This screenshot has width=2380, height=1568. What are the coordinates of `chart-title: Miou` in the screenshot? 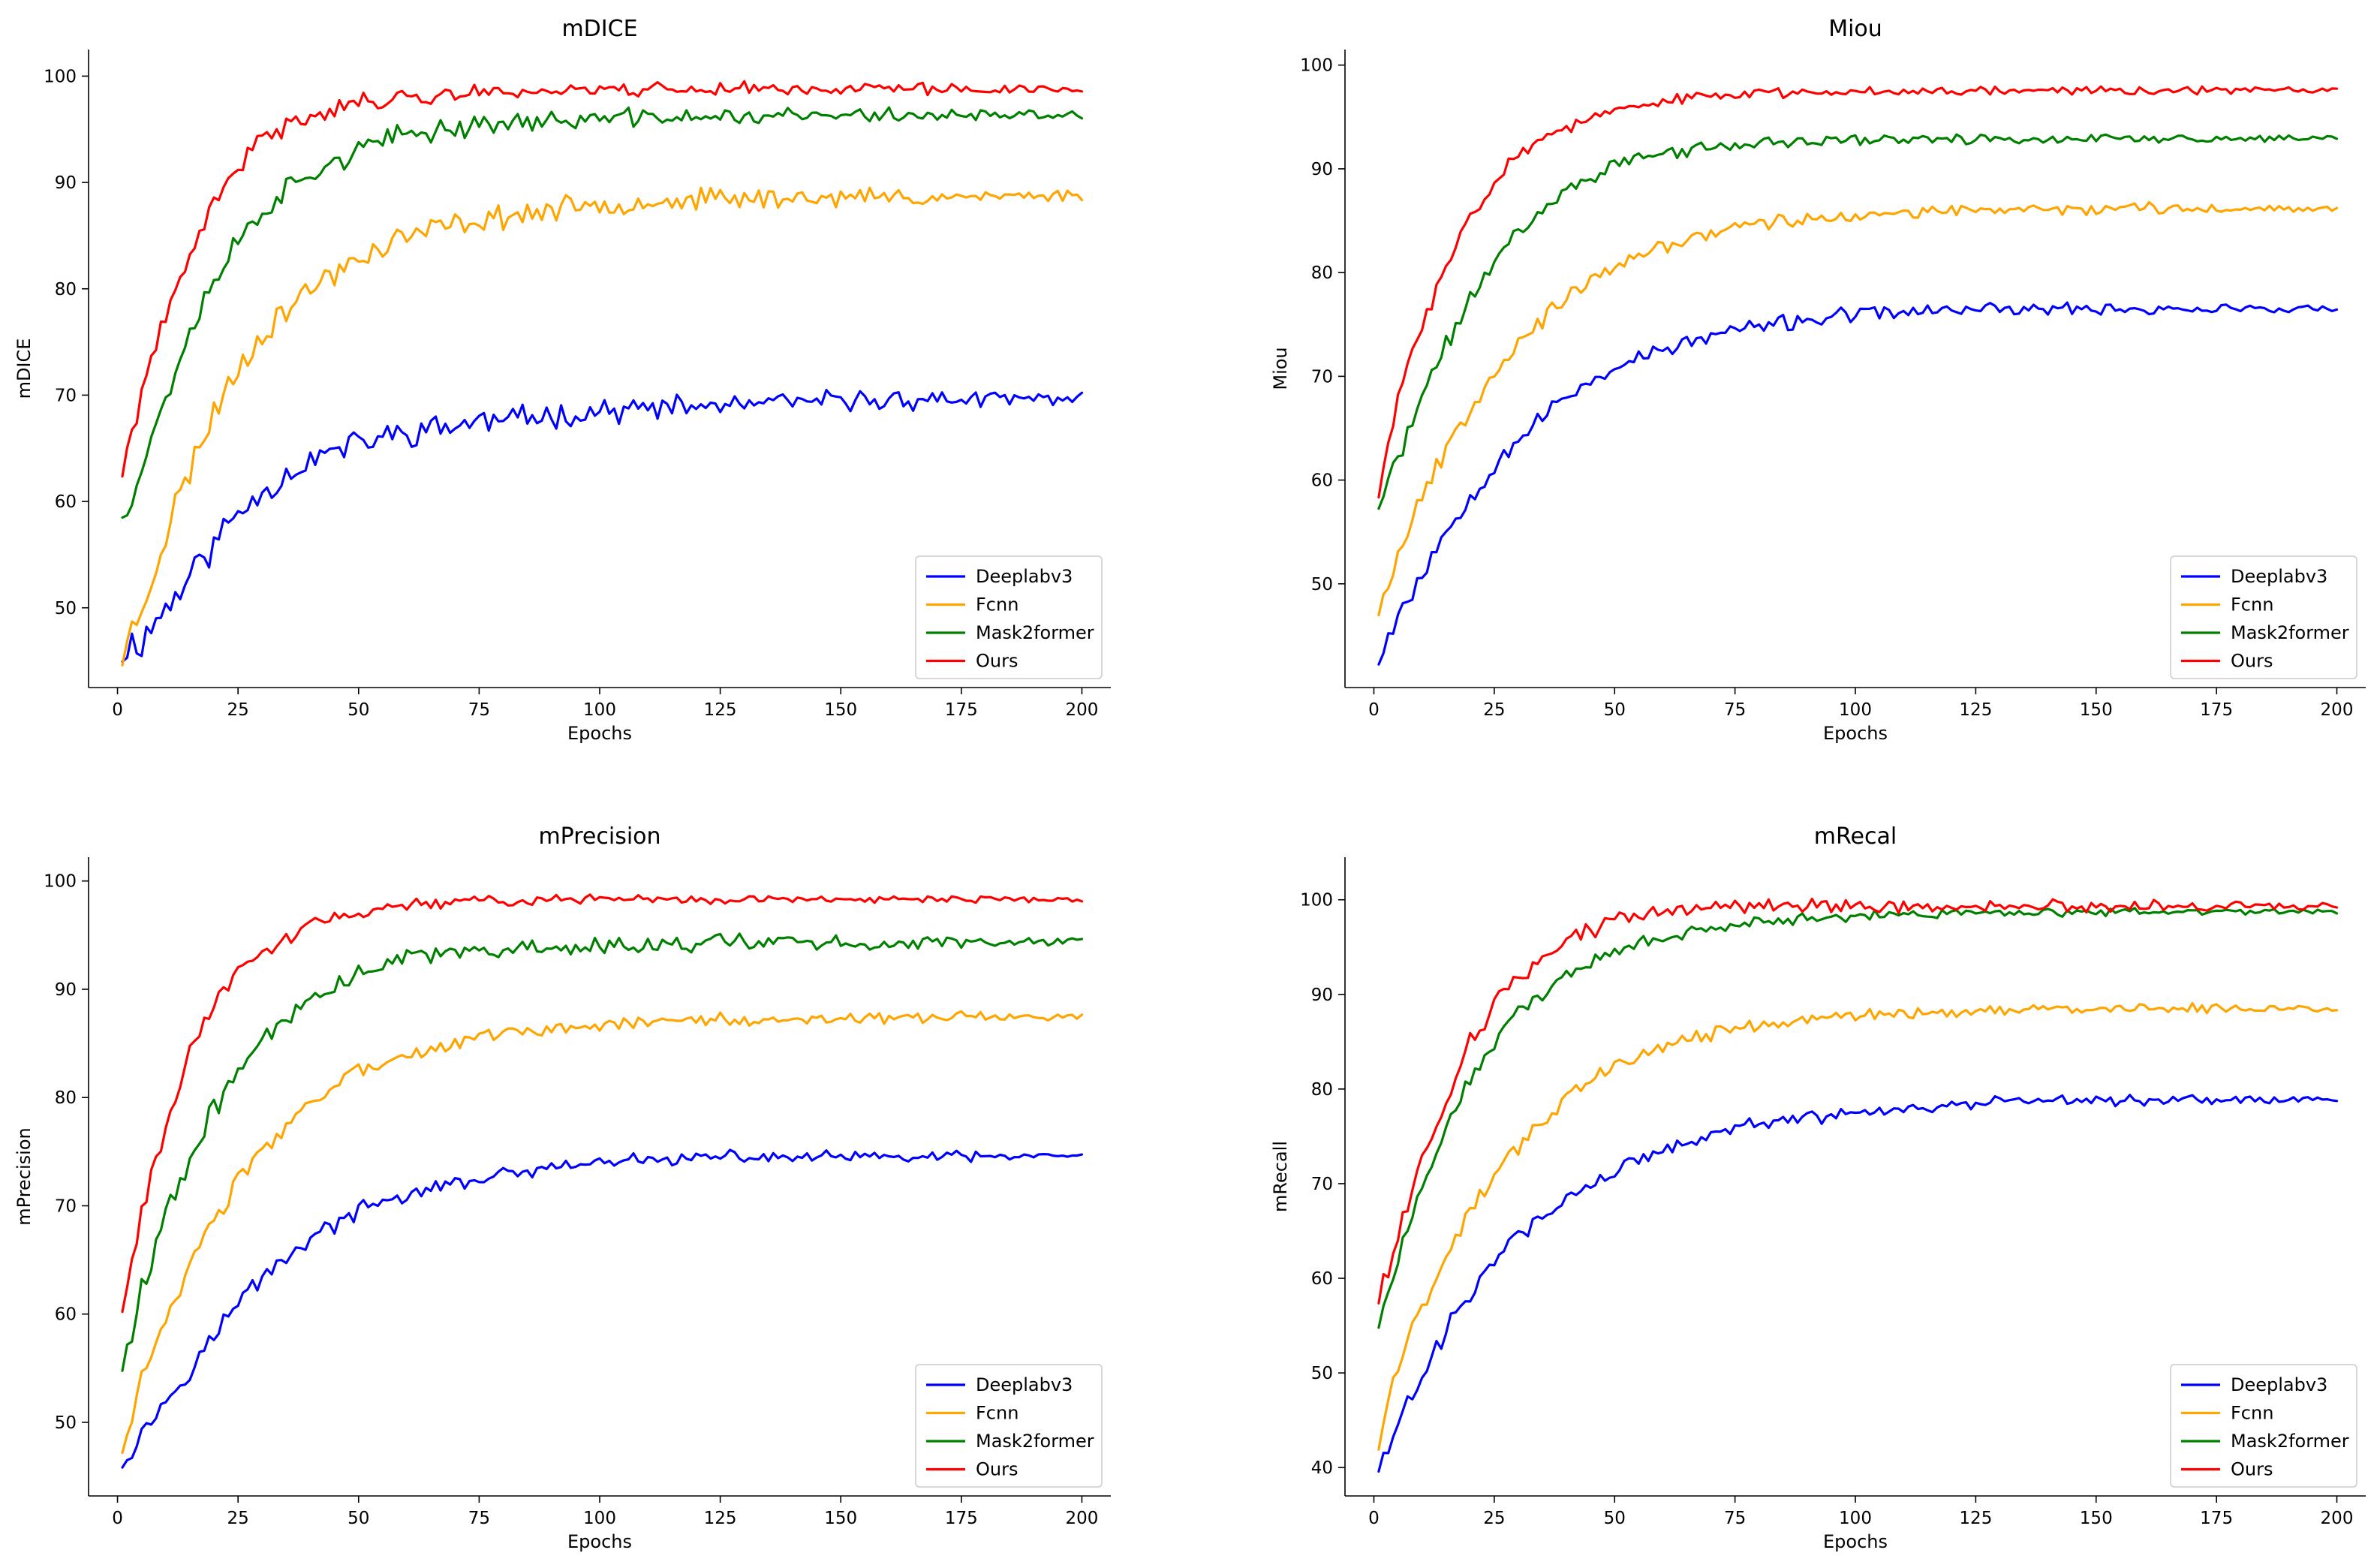 It's located at (1855, 29).